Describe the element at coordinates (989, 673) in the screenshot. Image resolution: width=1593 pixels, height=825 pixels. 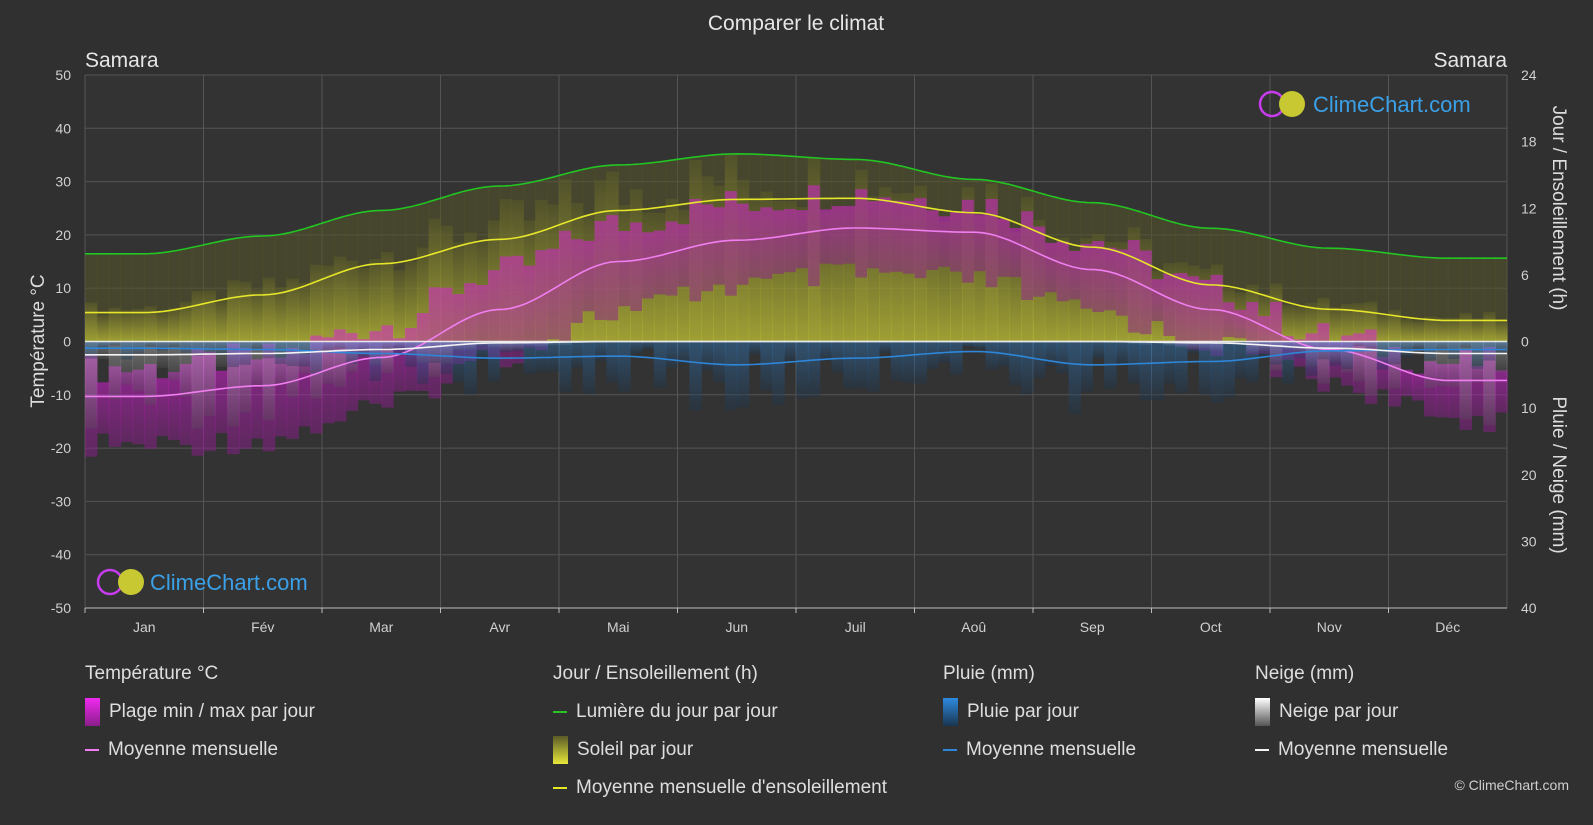
I see `legend-rain-title: Pluie (mm)` at that location.